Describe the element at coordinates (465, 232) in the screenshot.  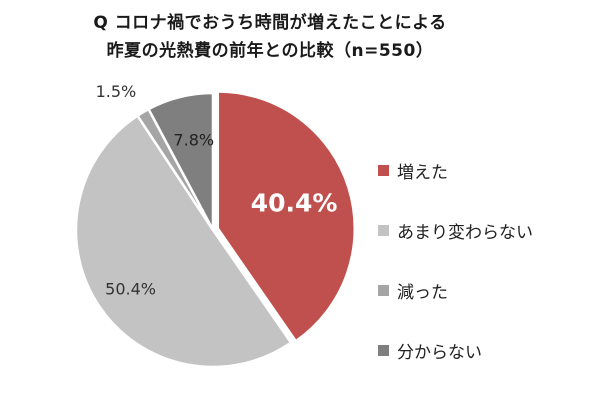
I see `legend-label: あまり変わらない` at that location.